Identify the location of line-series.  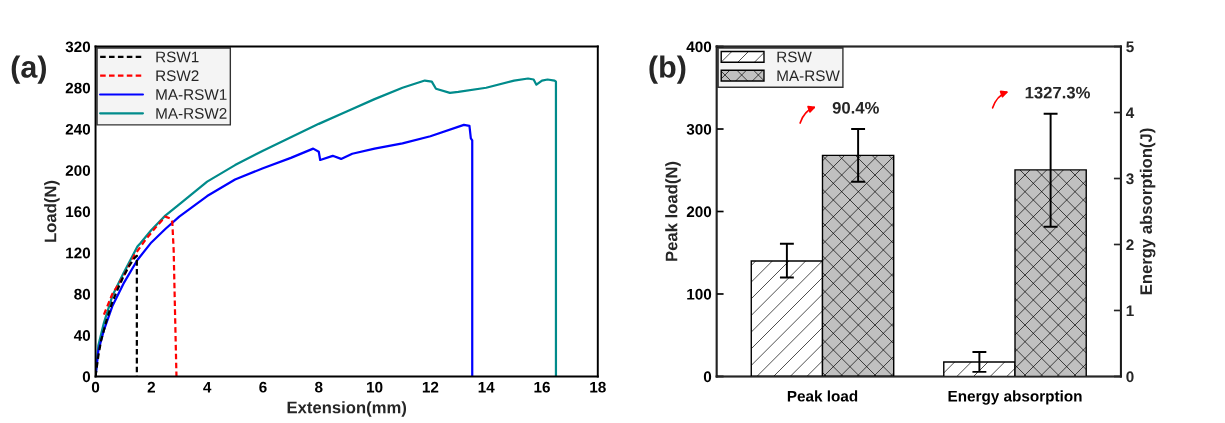
(140, 296).